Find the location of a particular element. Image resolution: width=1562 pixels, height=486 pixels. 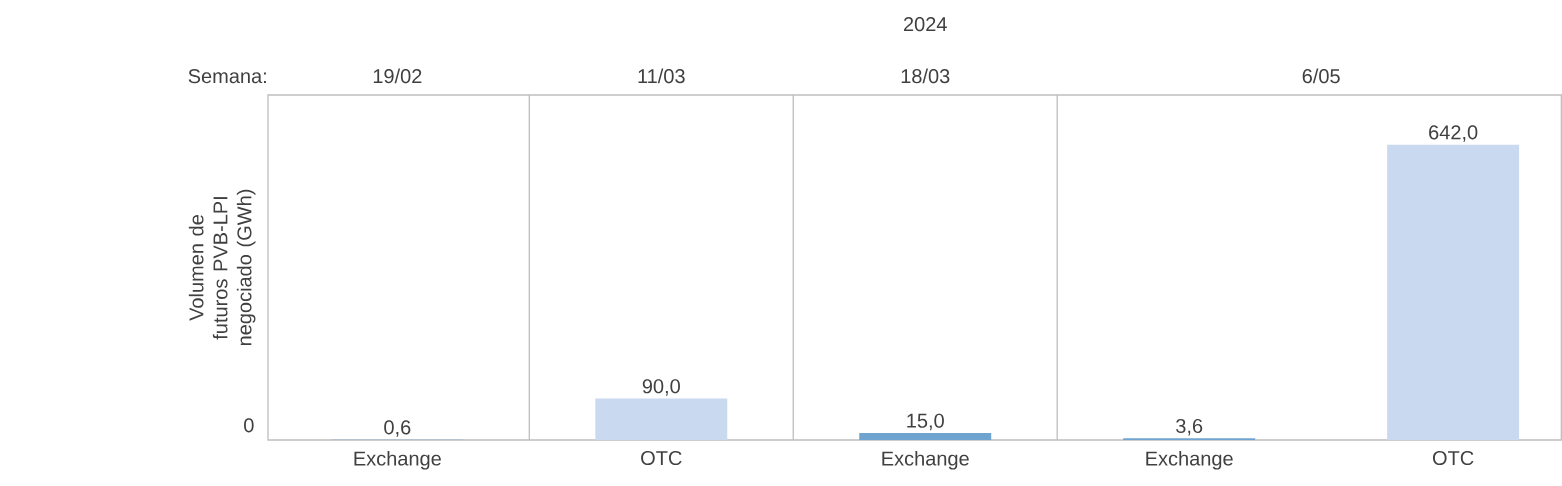

text: 19/02 is located at coordinates (397, 76).